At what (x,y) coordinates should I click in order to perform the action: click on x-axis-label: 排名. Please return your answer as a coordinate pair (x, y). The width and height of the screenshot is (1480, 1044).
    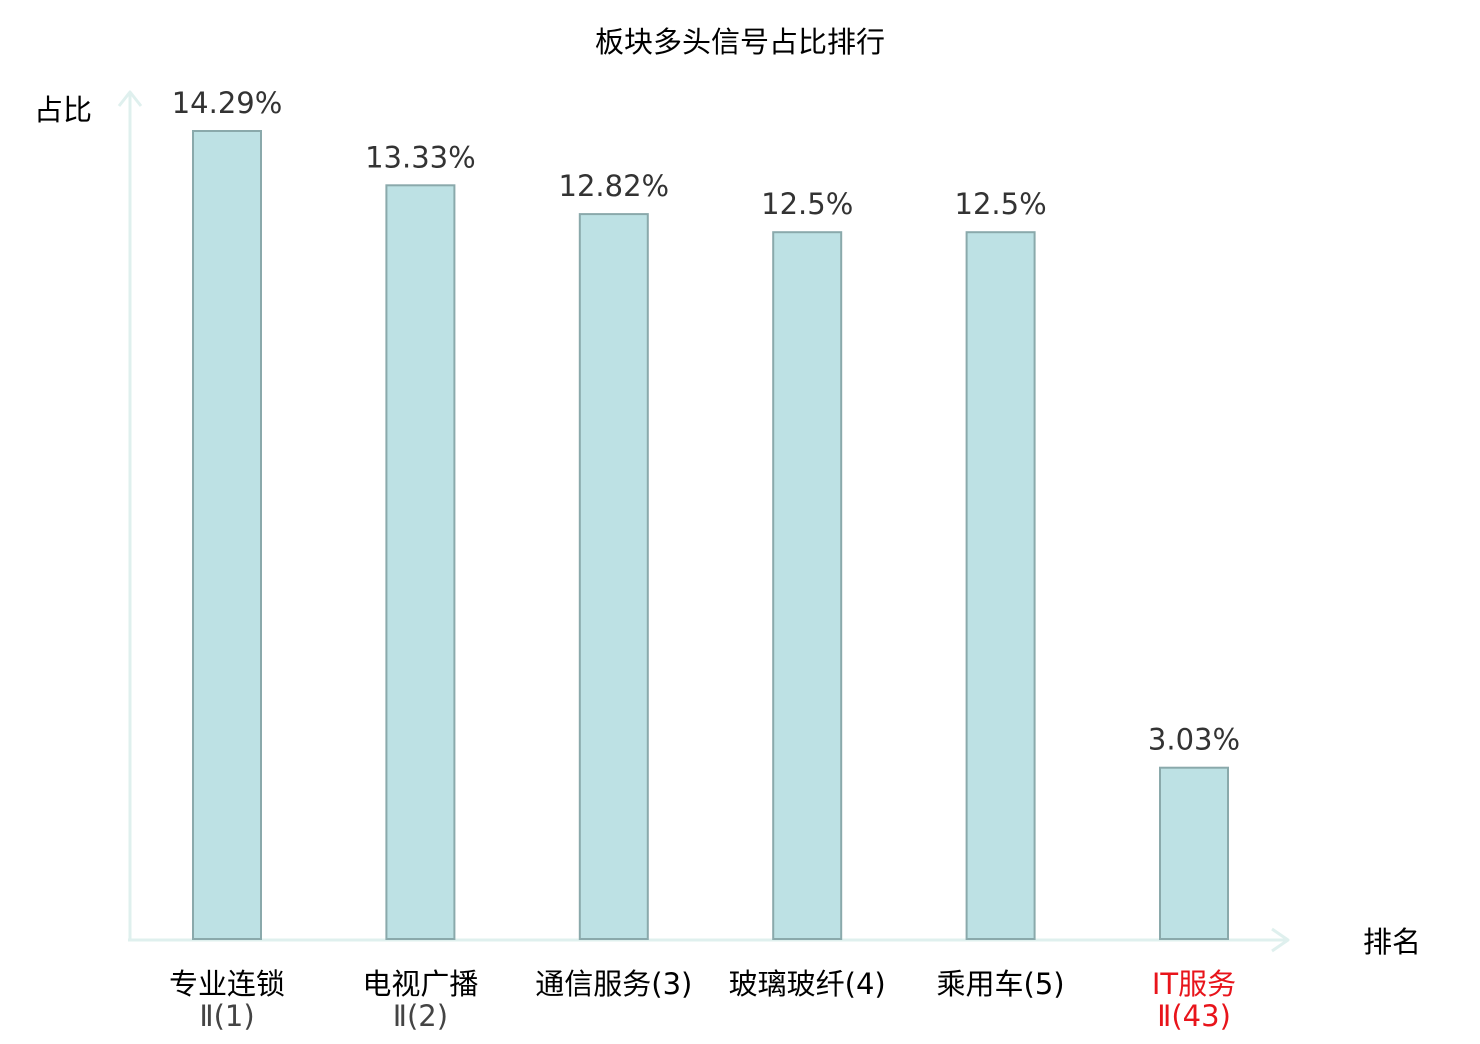
    Looking at the image, I should click on (1392, 942).